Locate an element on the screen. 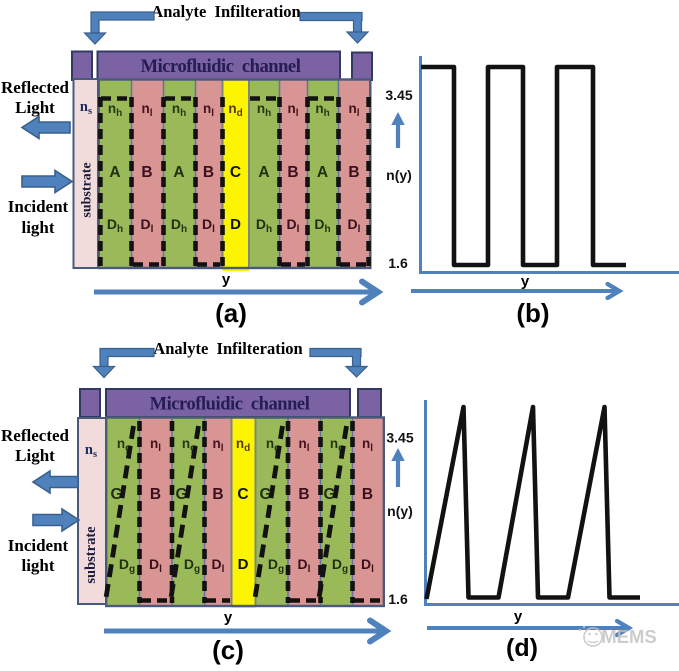  svg-text: MEMS is located at coordinates (629, 636).